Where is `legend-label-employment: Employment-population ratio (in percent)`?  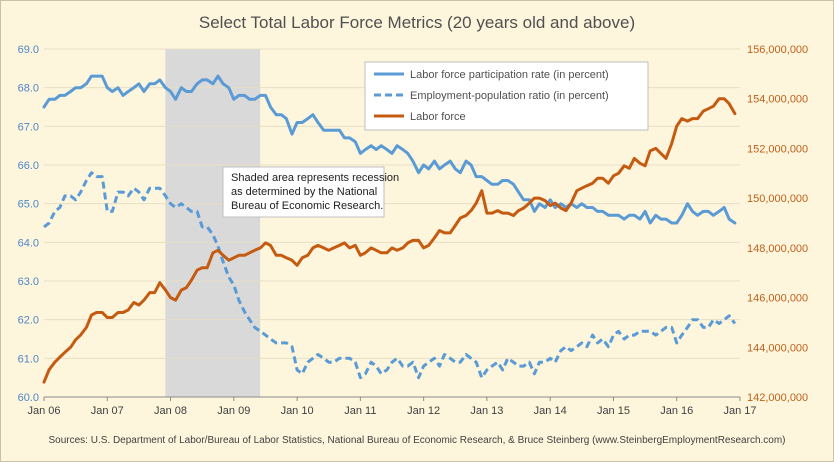
legend-label-employment: Employment-population ratio (in percent) is located at coordinates (509, 96).